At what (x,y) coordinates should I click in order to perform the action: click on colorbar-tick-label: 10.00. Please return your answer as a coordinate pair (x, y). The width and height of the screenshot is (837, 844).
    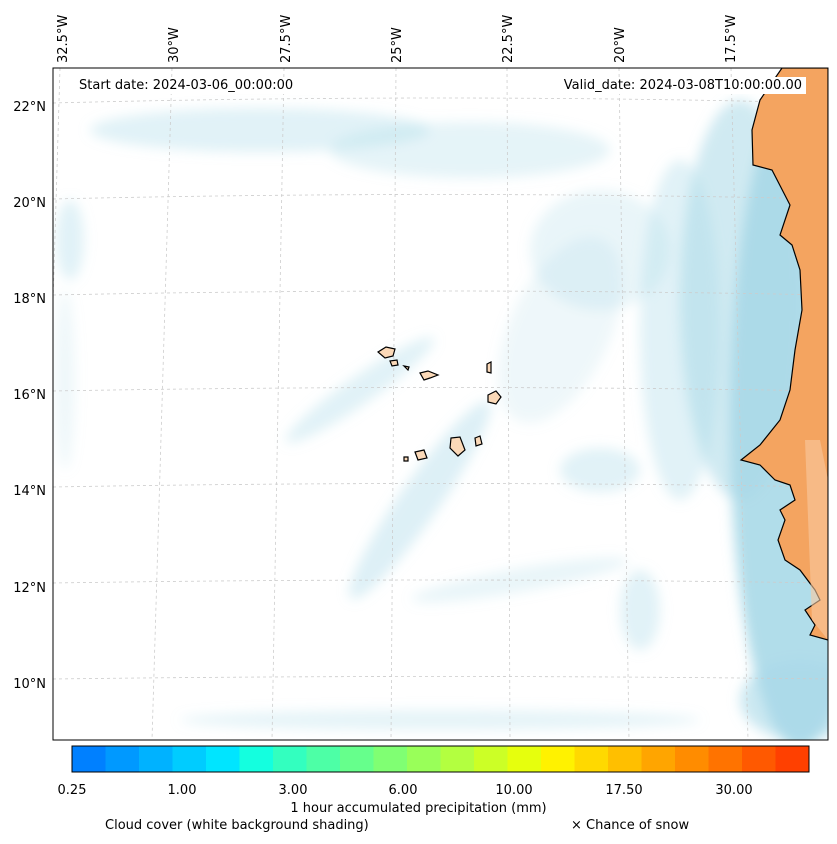
    Looking at the image, I should click on (513, 790).